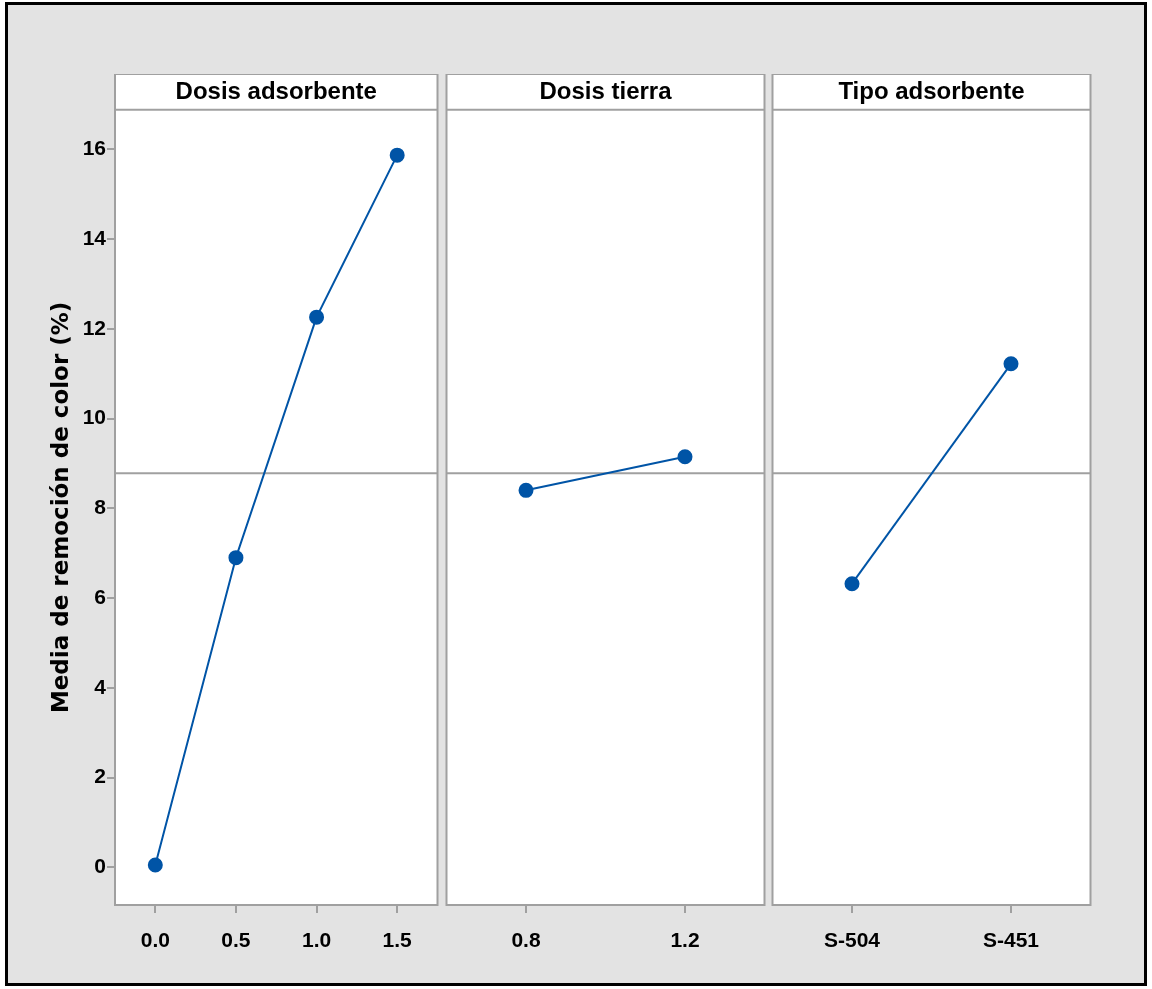  I want to click on y-tick-label: 0, so click(100, 866).